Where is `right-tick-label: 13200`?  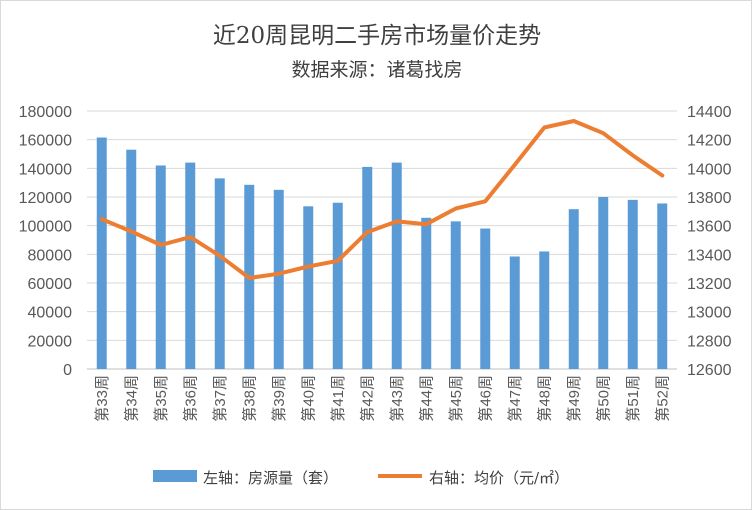 right-tick-label: 13200 is located at coordinates (709, 284).